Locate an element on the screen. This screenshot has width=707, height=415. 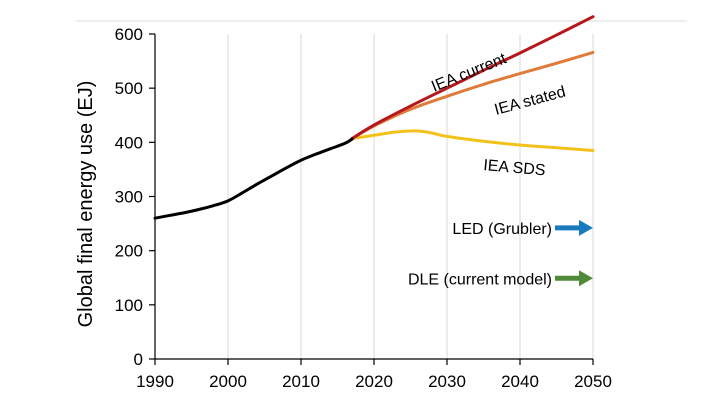
x-tick-label-2000: 2000 is located at coordinates (228, 381).